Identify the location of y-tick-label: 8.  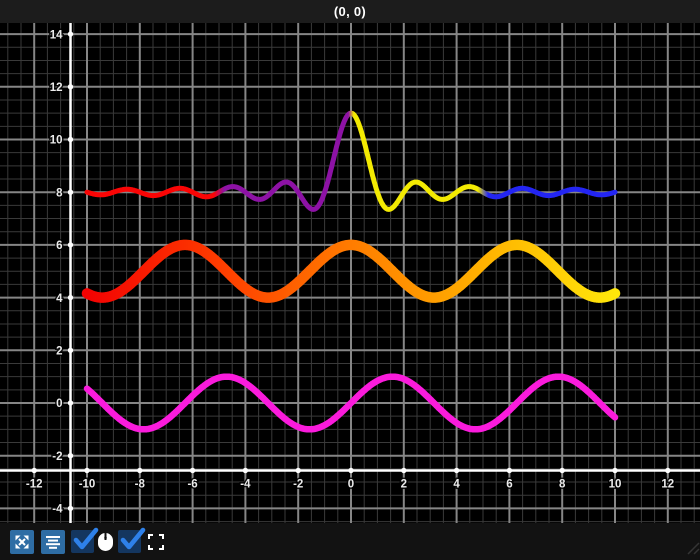
(59, 193).